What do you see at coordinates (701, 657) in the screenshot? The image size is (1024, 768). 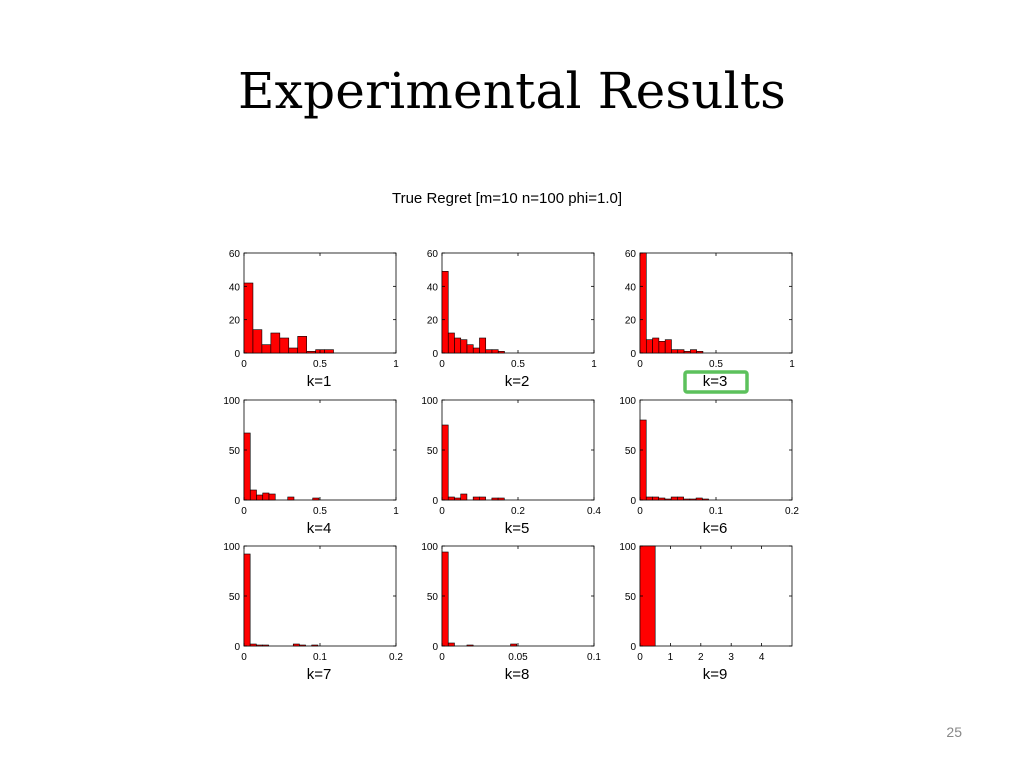 I see `x-tick-label: 2` at bounding box center [701, 657].